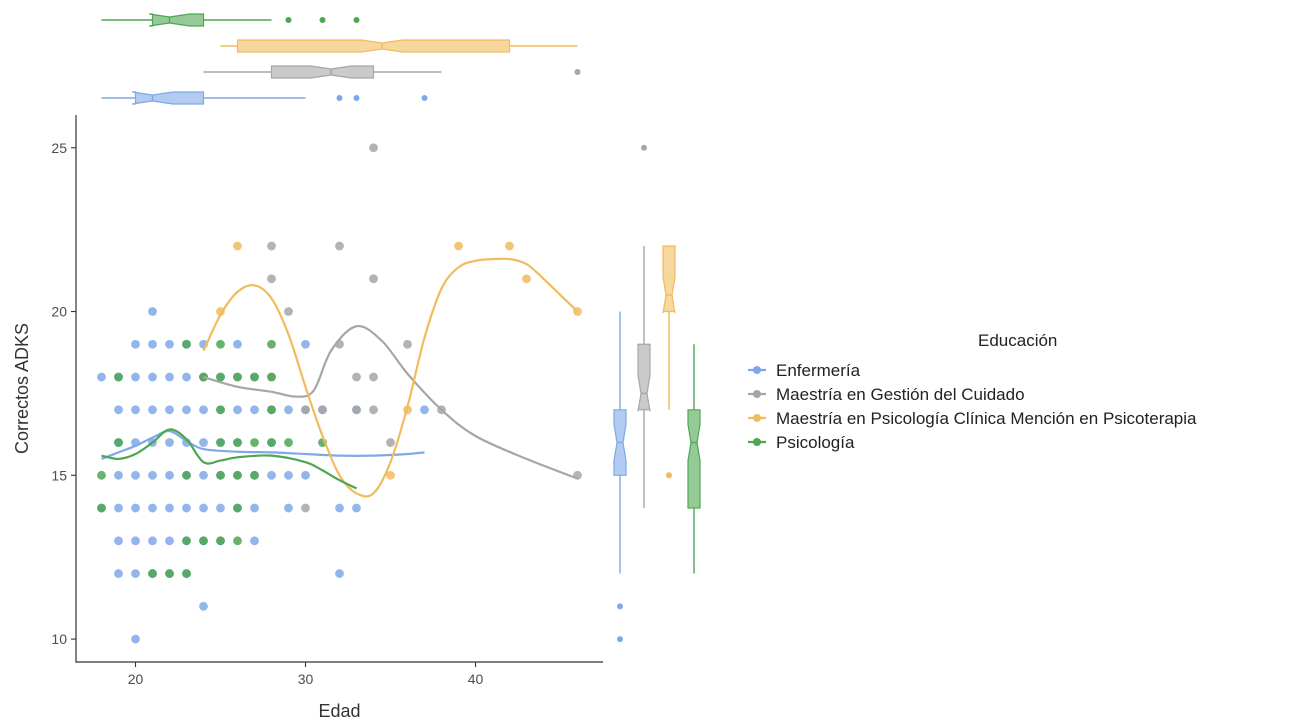 This screenshot has height=725, width=1314. Describe the element at coordinates (59, 475) in the screenshot. I see `y-tick-label: 15` at that location.